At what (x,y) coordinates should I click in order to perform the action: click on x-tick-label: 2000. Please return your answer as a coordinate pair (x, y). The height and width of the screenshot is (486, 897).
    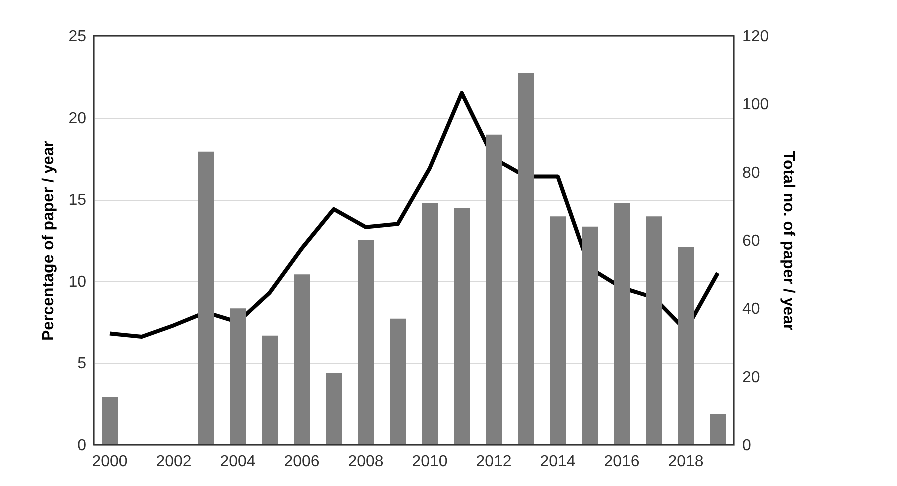
    Looking at the image, I should click on (110, 462).